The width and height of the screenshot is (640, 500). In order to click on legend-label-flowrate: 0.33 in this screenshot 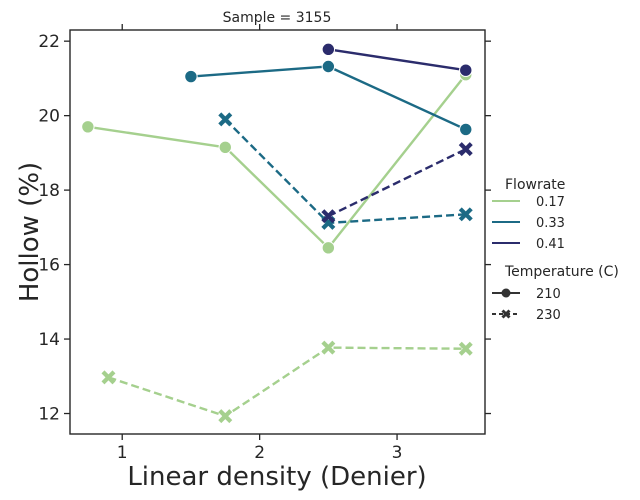, I will do `click(550, 223)`.